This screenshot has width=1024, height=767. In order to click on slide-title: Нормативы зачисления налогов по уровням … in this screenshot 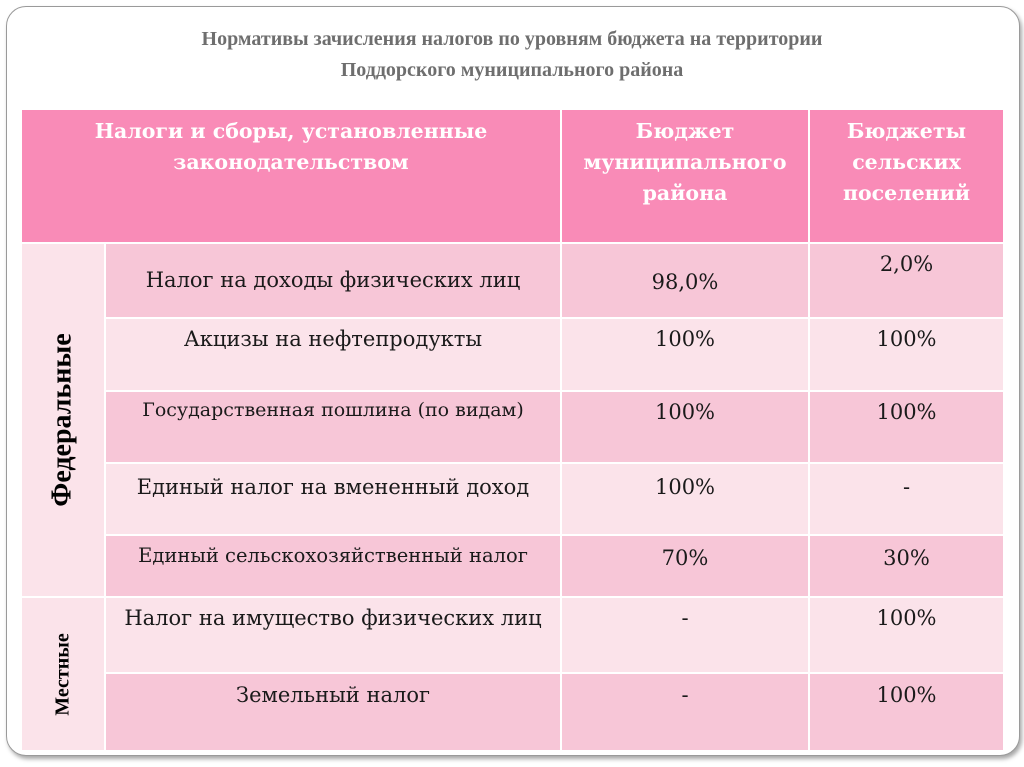, I will do `click(512, 55)`.